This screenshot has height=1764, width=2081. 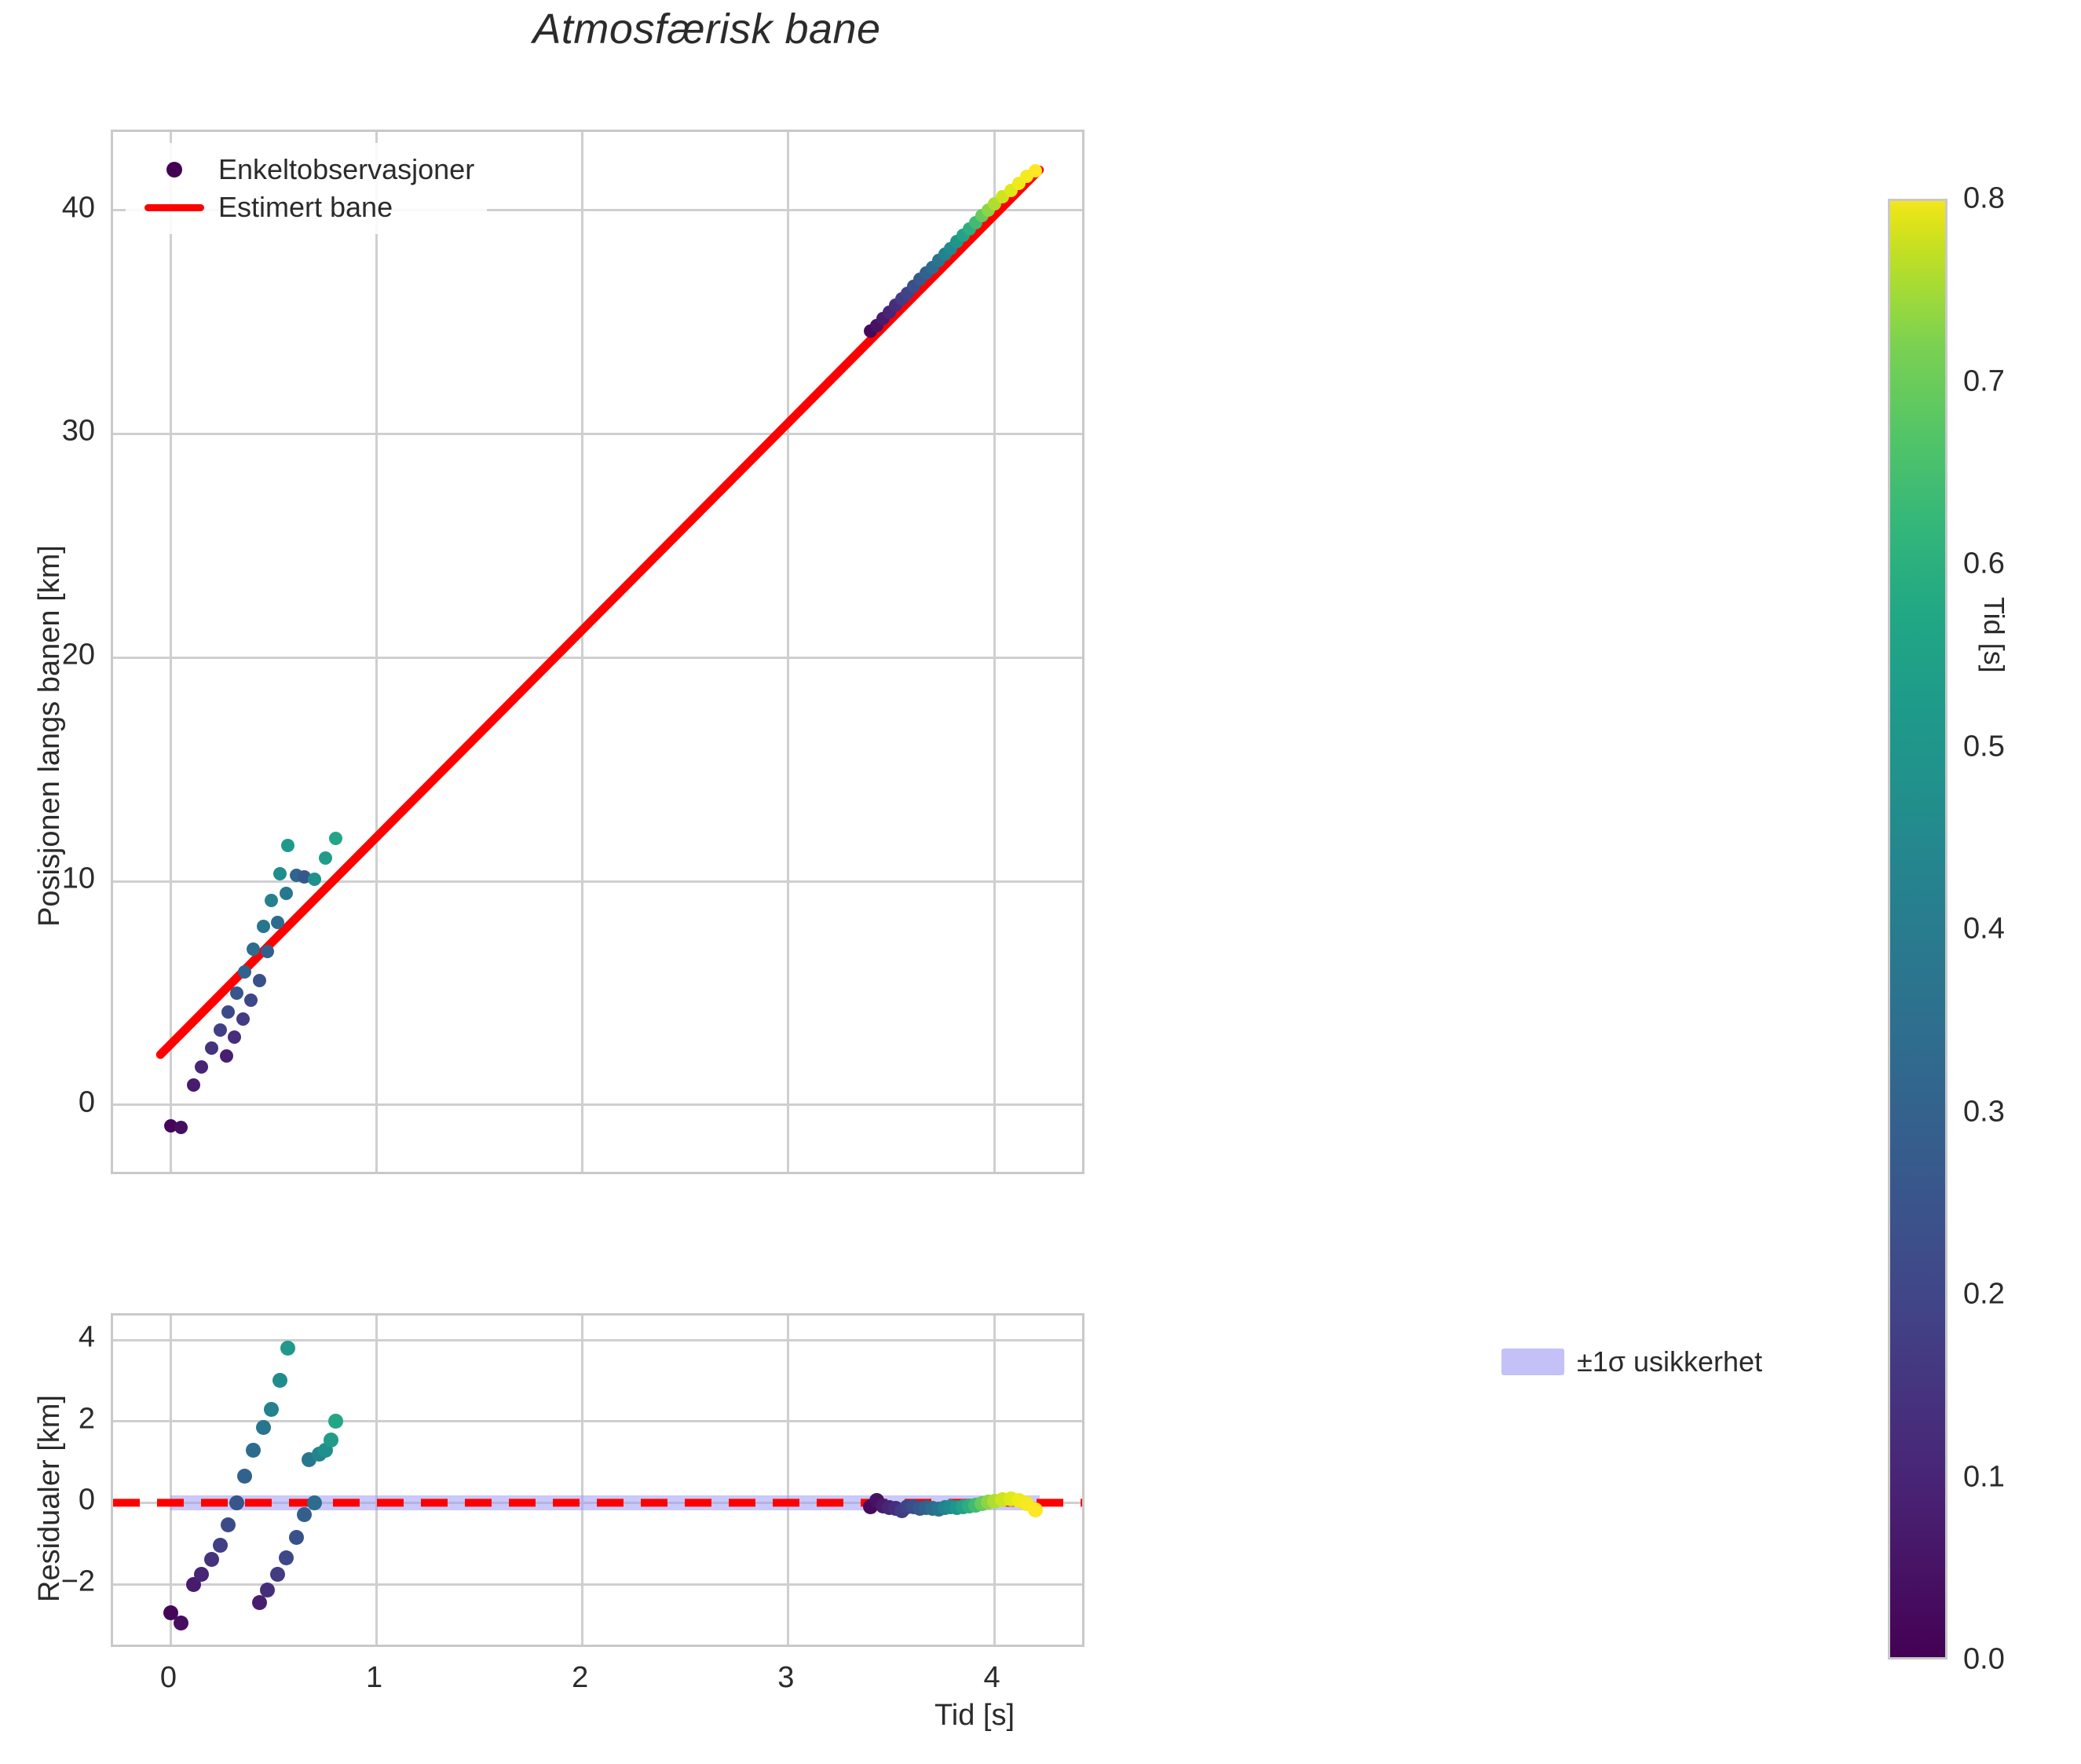 I want to click on legend-marker-dot-icon, so click(x=174, y=170).